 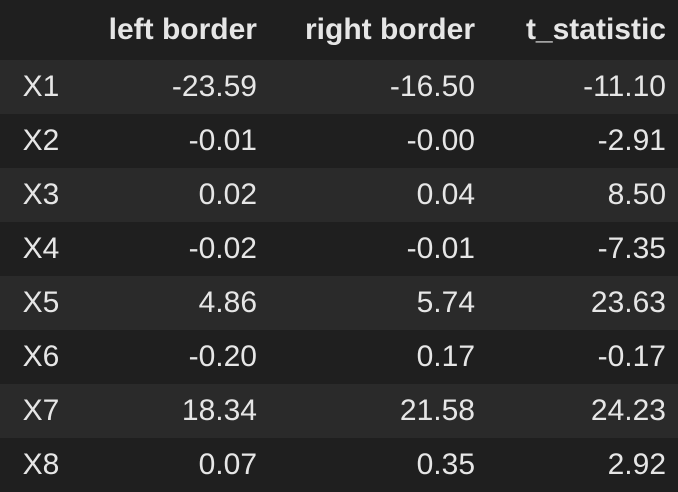 What do you see at coordinates (339, 195) in the screenshot?
I see `table-row: X3 0.02 0.04 8.50` at bounding box center [339, 195].